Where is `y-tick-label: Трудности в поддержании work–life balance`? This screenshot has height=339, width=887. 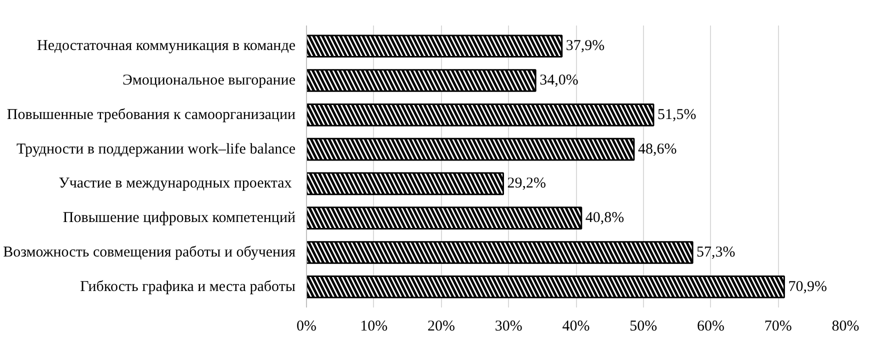 y-tick-label: Трудности в поддержании work–life balance is located at coordinates (156, 149).